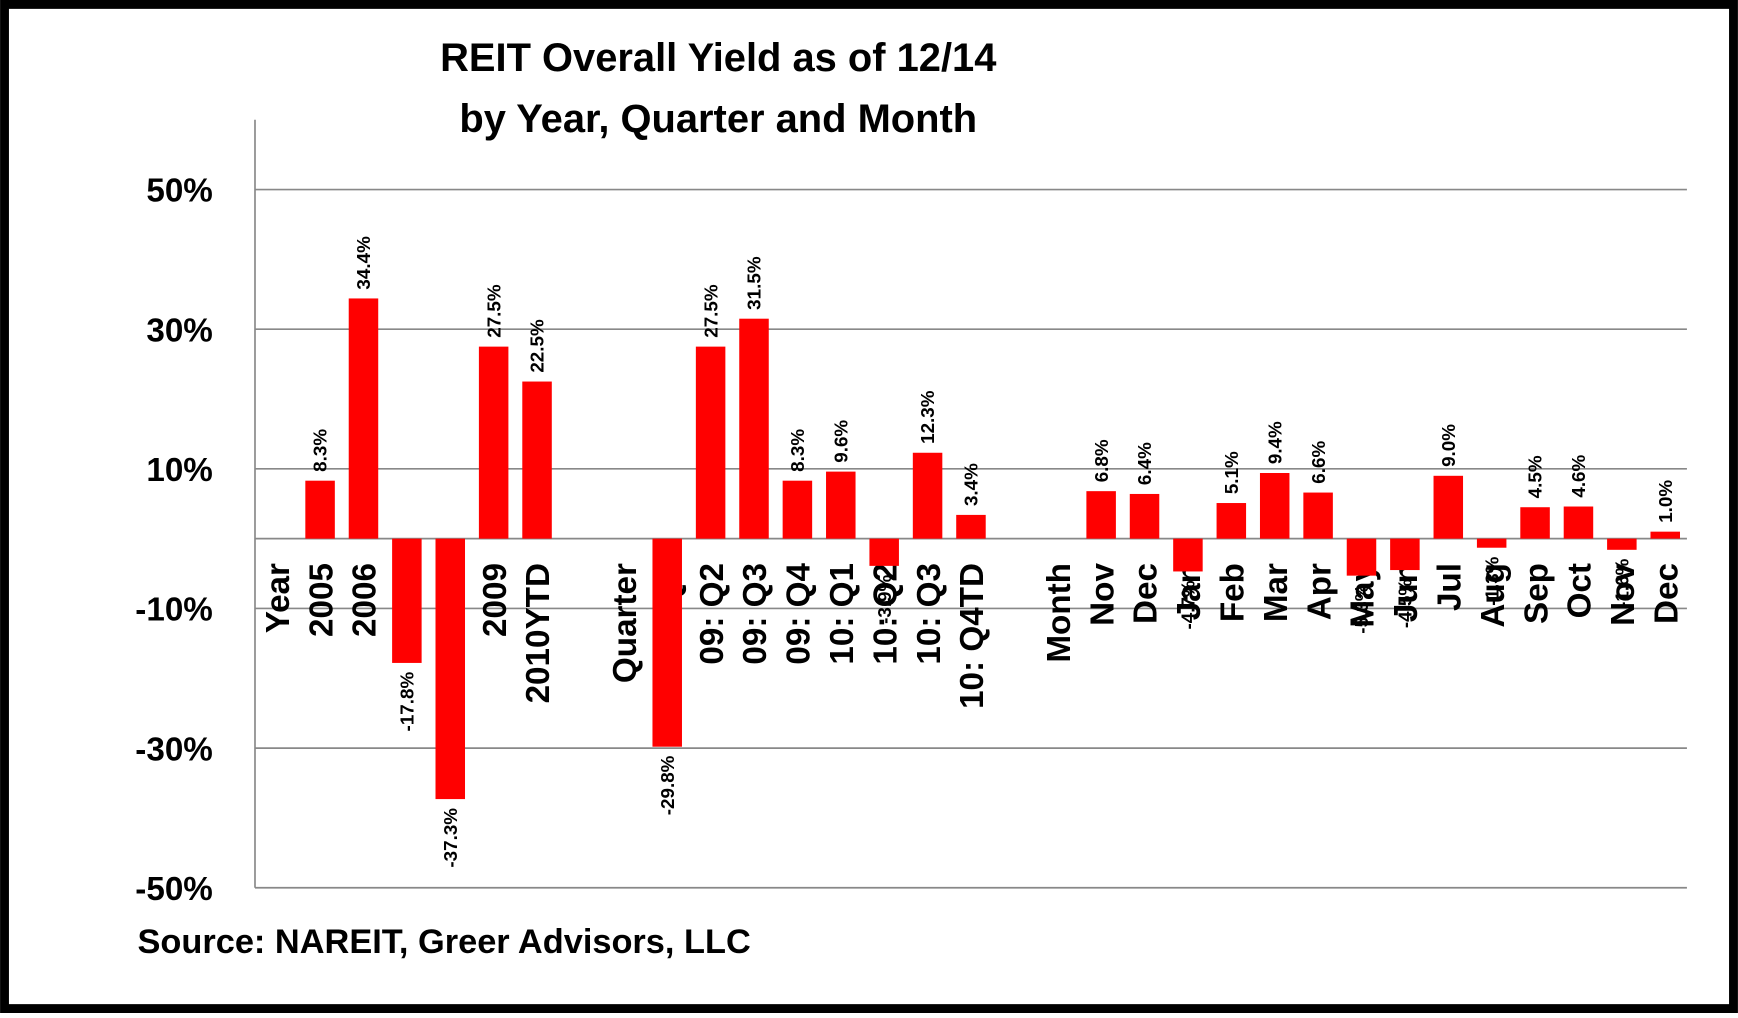  I want to click on data-label: 9.0%, so click(1448, 445).